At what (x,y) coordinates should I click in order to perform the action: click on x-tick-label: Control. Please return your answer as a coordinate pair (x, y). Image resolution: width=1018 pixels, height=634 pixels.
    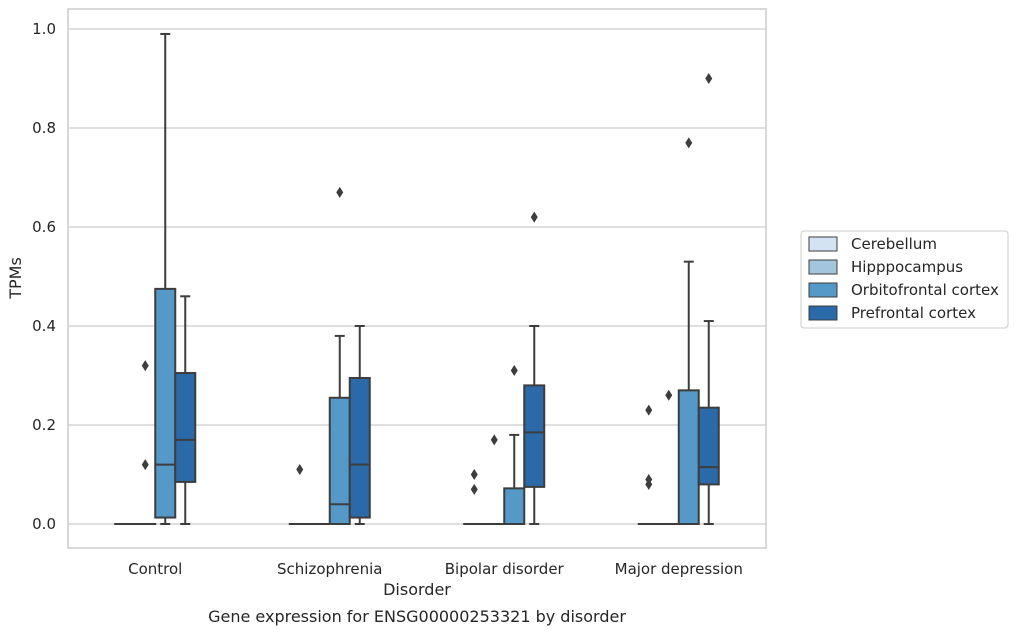
    Looking at the image, I should click on (155, 569).